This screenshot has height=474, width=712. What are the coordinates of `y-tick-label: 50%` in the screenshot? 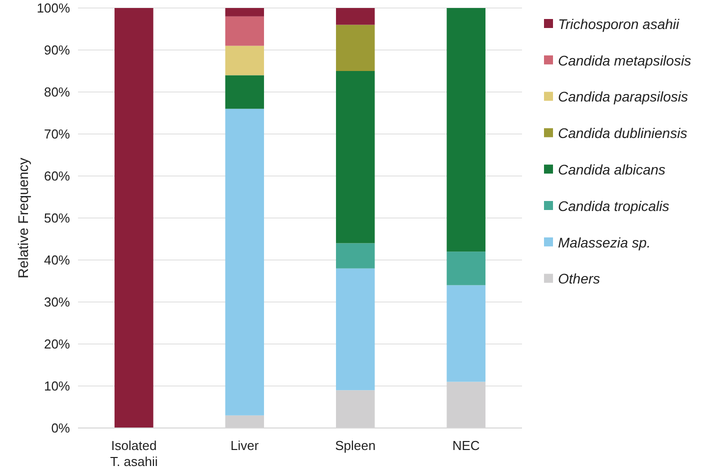 It's located at (57, 218).